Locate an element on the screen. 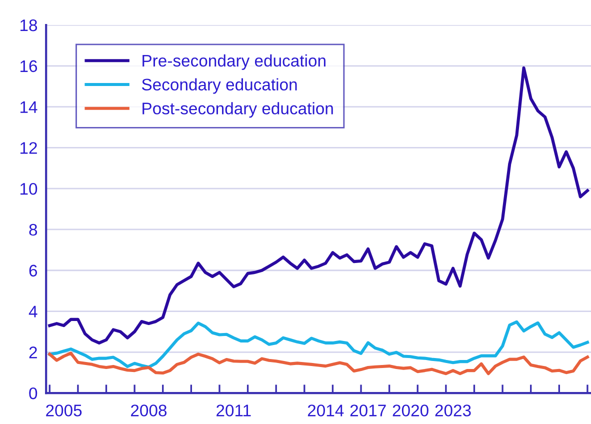 The width and height of the screenshot is (591, 424). y-tick-label: 16 is located at coordinates (29, 66).